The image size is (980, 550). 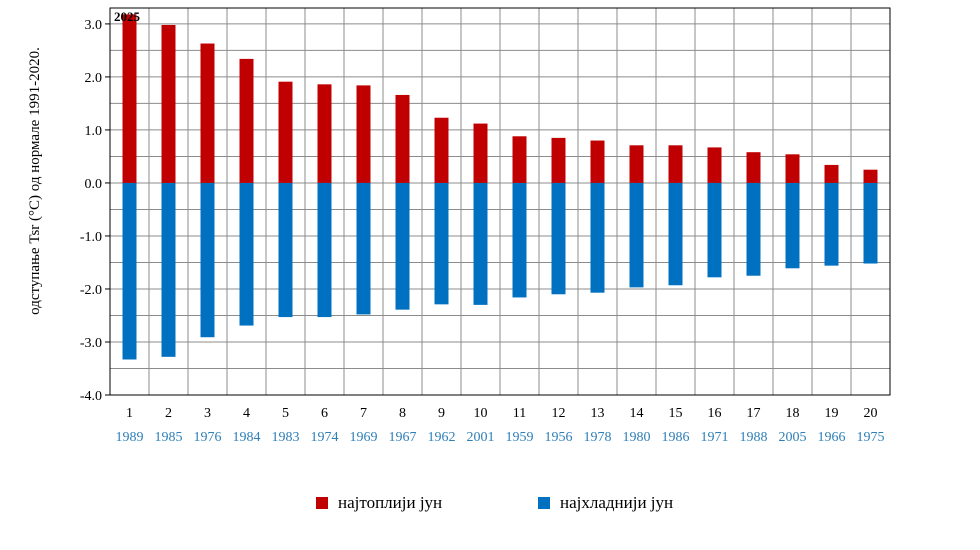 I want to click on legend-item-warm: најтоплији јун, so click(x=379, y=503).